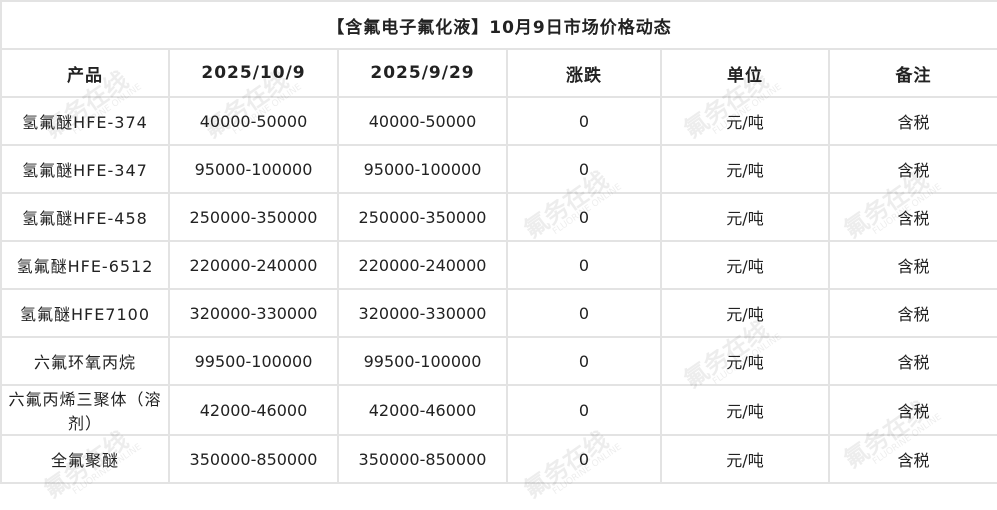  Describe the element at coordinates (745, 73) in the screenshot. I see `header-unit: 单位` at that location.